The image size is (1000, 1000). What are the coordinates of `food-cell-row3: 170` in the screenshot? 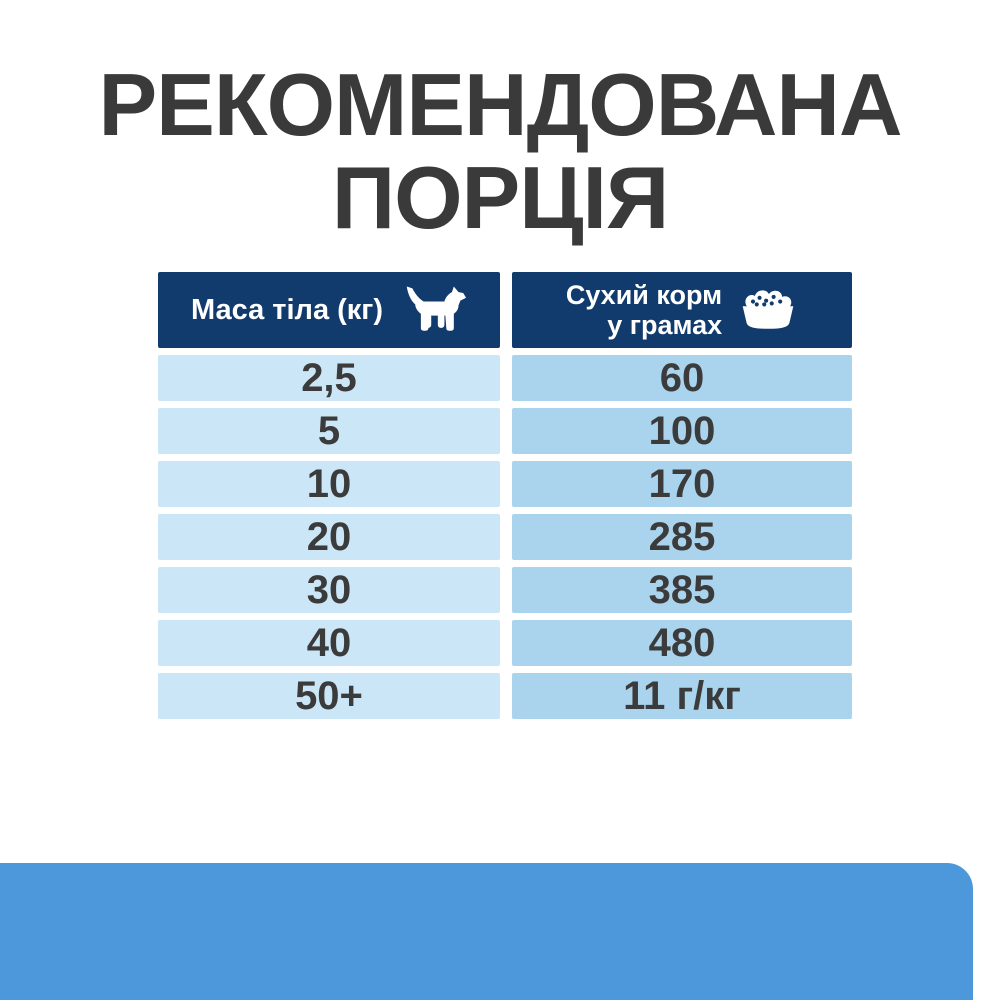 It's located at (682, 484).